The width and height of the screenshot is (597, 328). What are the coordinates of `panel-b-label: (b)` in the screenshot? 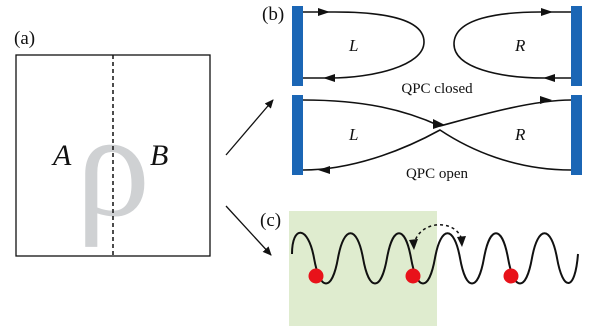 It's located at (273, 14).